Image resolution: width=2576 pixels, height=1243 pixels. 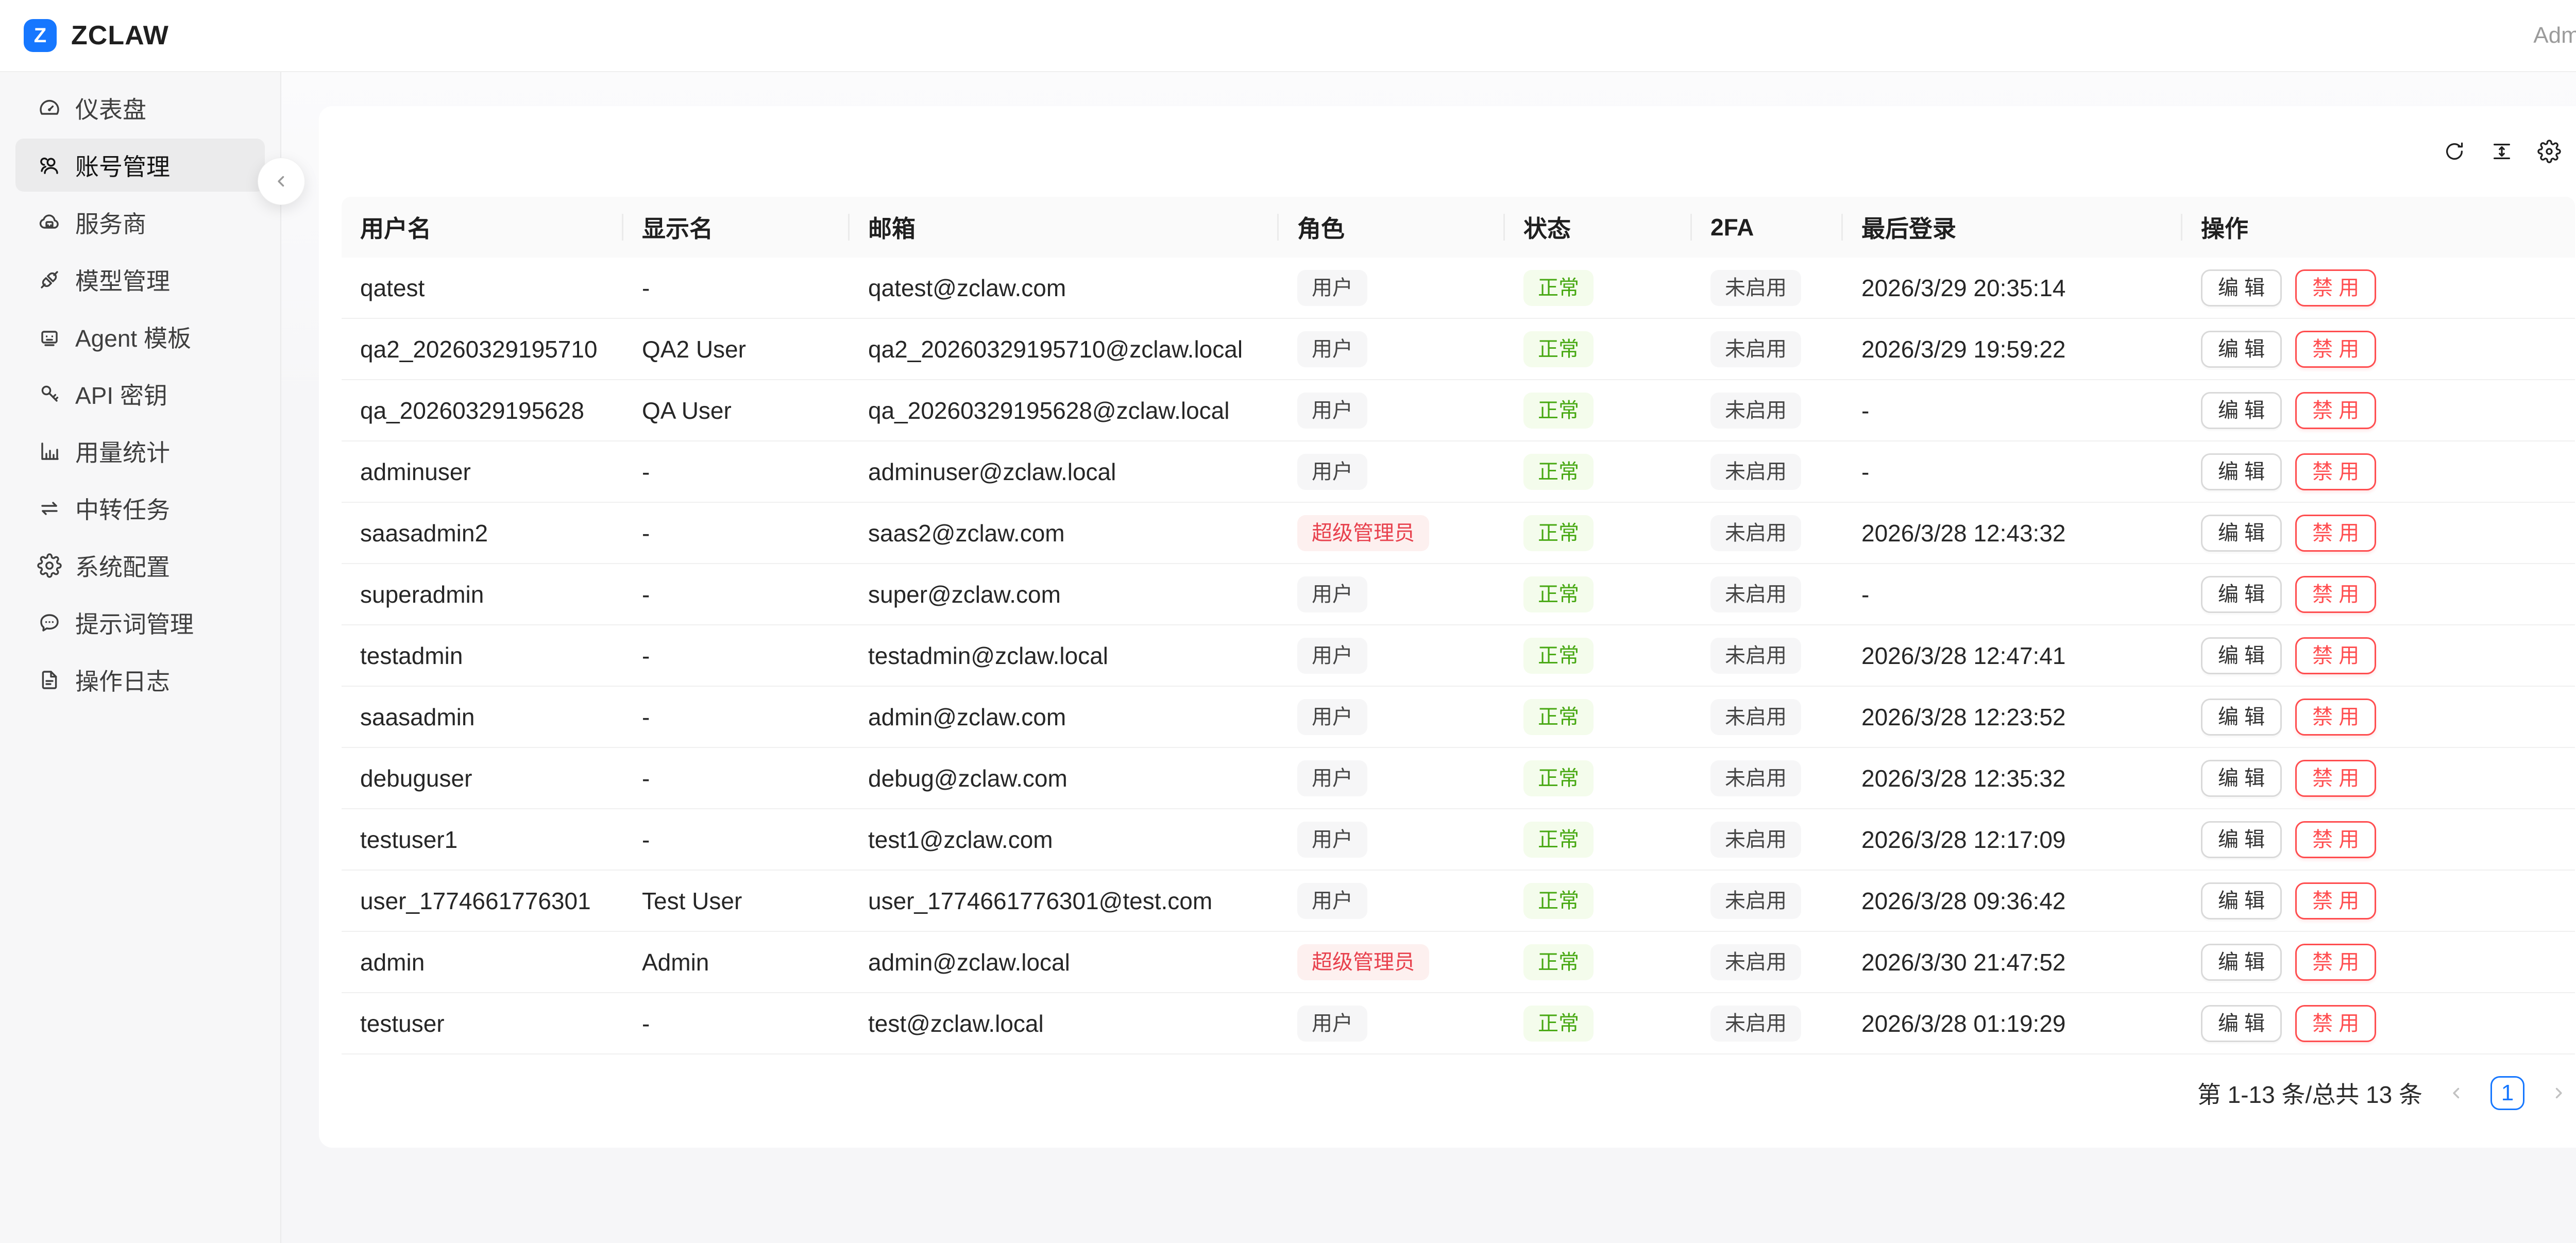 I want to click on cell-email: test@zclaw.local, so click(x=1064, y=1023).